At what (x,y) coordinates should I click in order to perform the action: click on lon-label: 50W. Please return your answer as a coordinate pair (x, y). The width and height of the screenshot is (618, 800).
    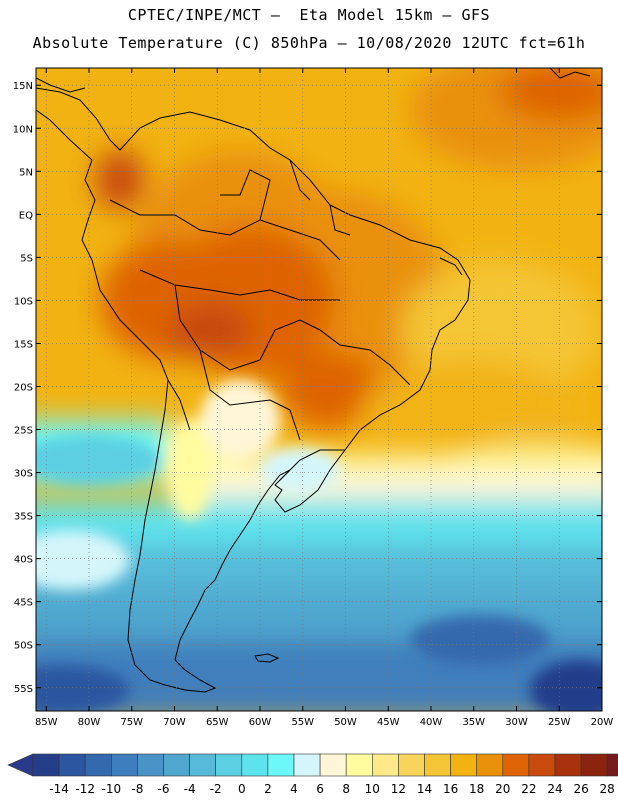
    Looking at the image, I should click on (345, 722).